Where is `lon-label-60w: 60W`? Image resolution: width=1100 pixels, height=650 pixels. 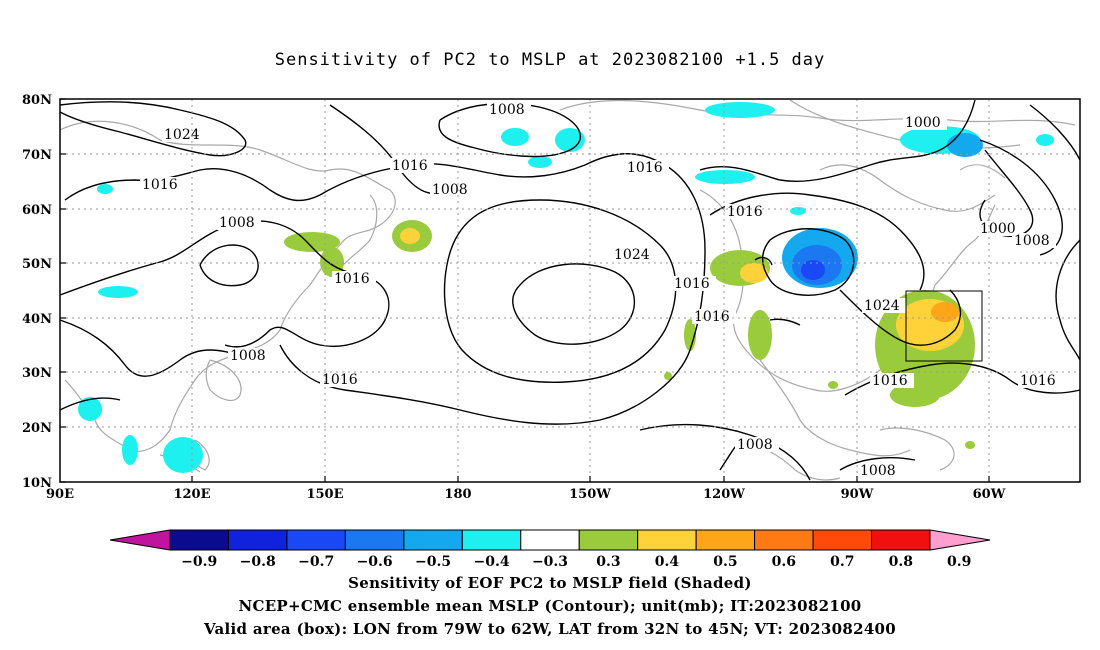 lon-label-60w: 60W is located at coordinates (989, 494).